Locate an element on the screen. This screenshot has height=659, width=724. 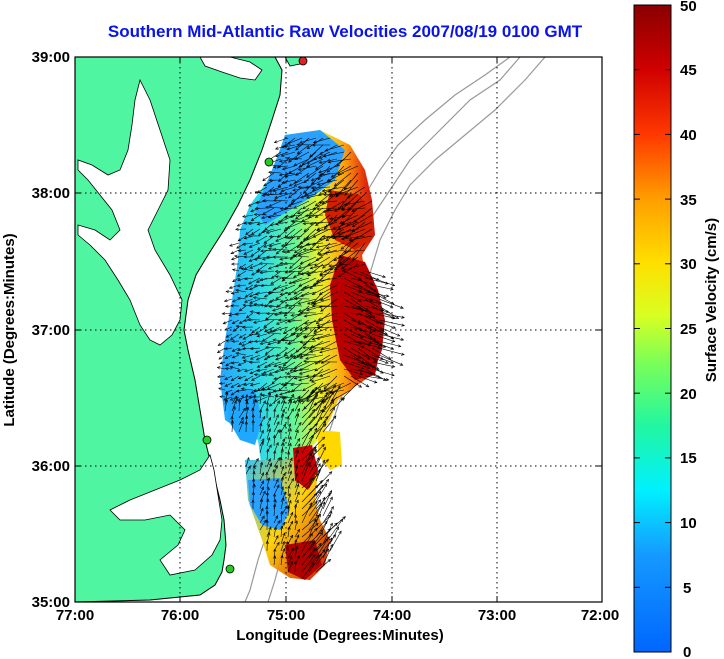
colorbar-tick-label: 5 is located at coordinates (687, 588).